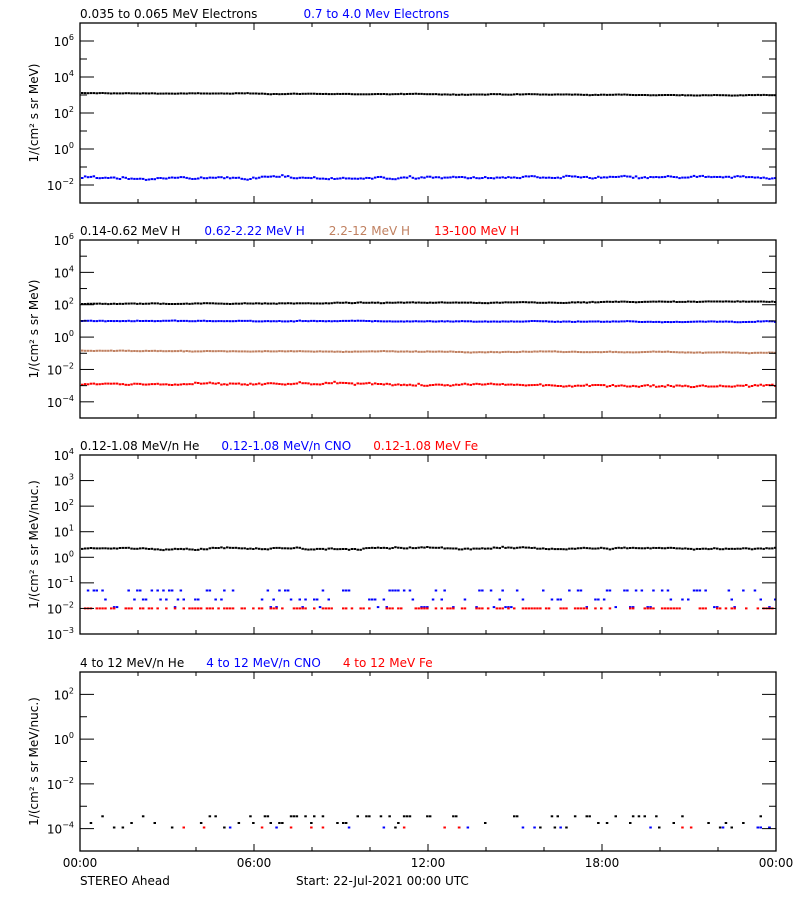 The width and height of the screenshot is (800, 900). What do you see at coordinates (429, 321) in the screenshot?
I see `series-0-62-2-22-mev-h` at bounding box center [429, 321].